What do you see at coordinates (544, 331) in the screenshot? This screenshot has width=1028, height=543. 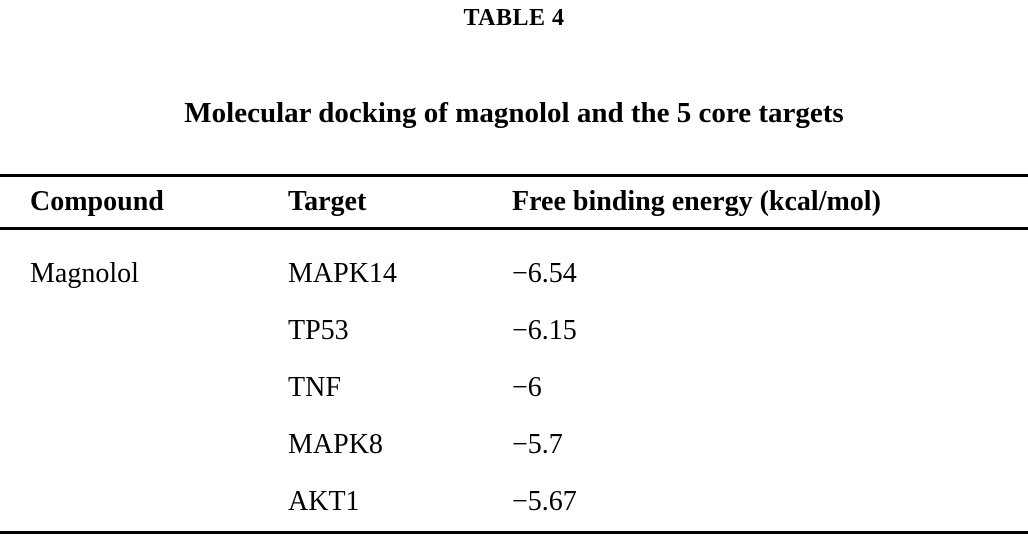 I see `cell-energy: −6.15` at bounding box center [544, 331].